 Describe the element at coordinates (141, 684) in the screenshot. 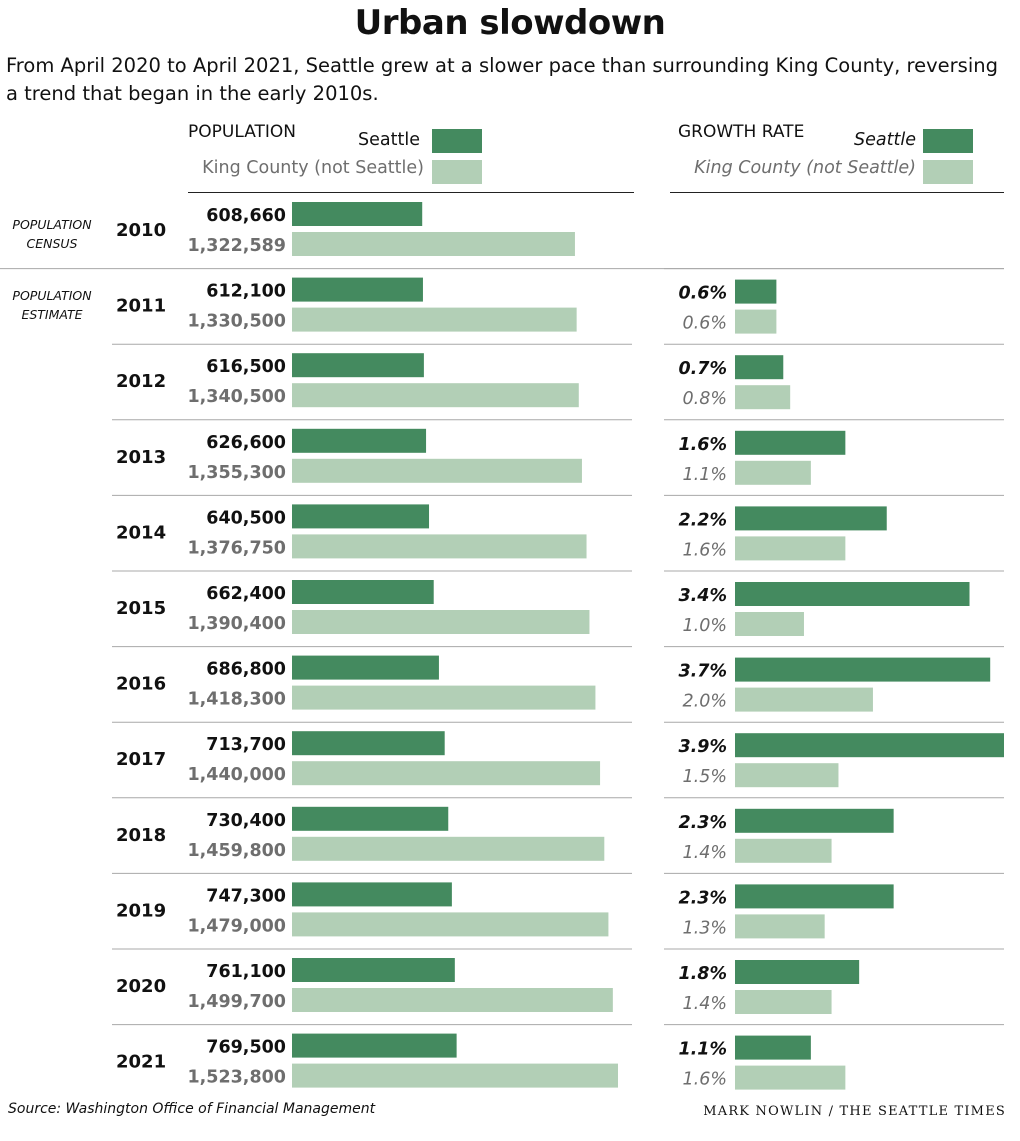

I see `year-label: 2016` at that location.